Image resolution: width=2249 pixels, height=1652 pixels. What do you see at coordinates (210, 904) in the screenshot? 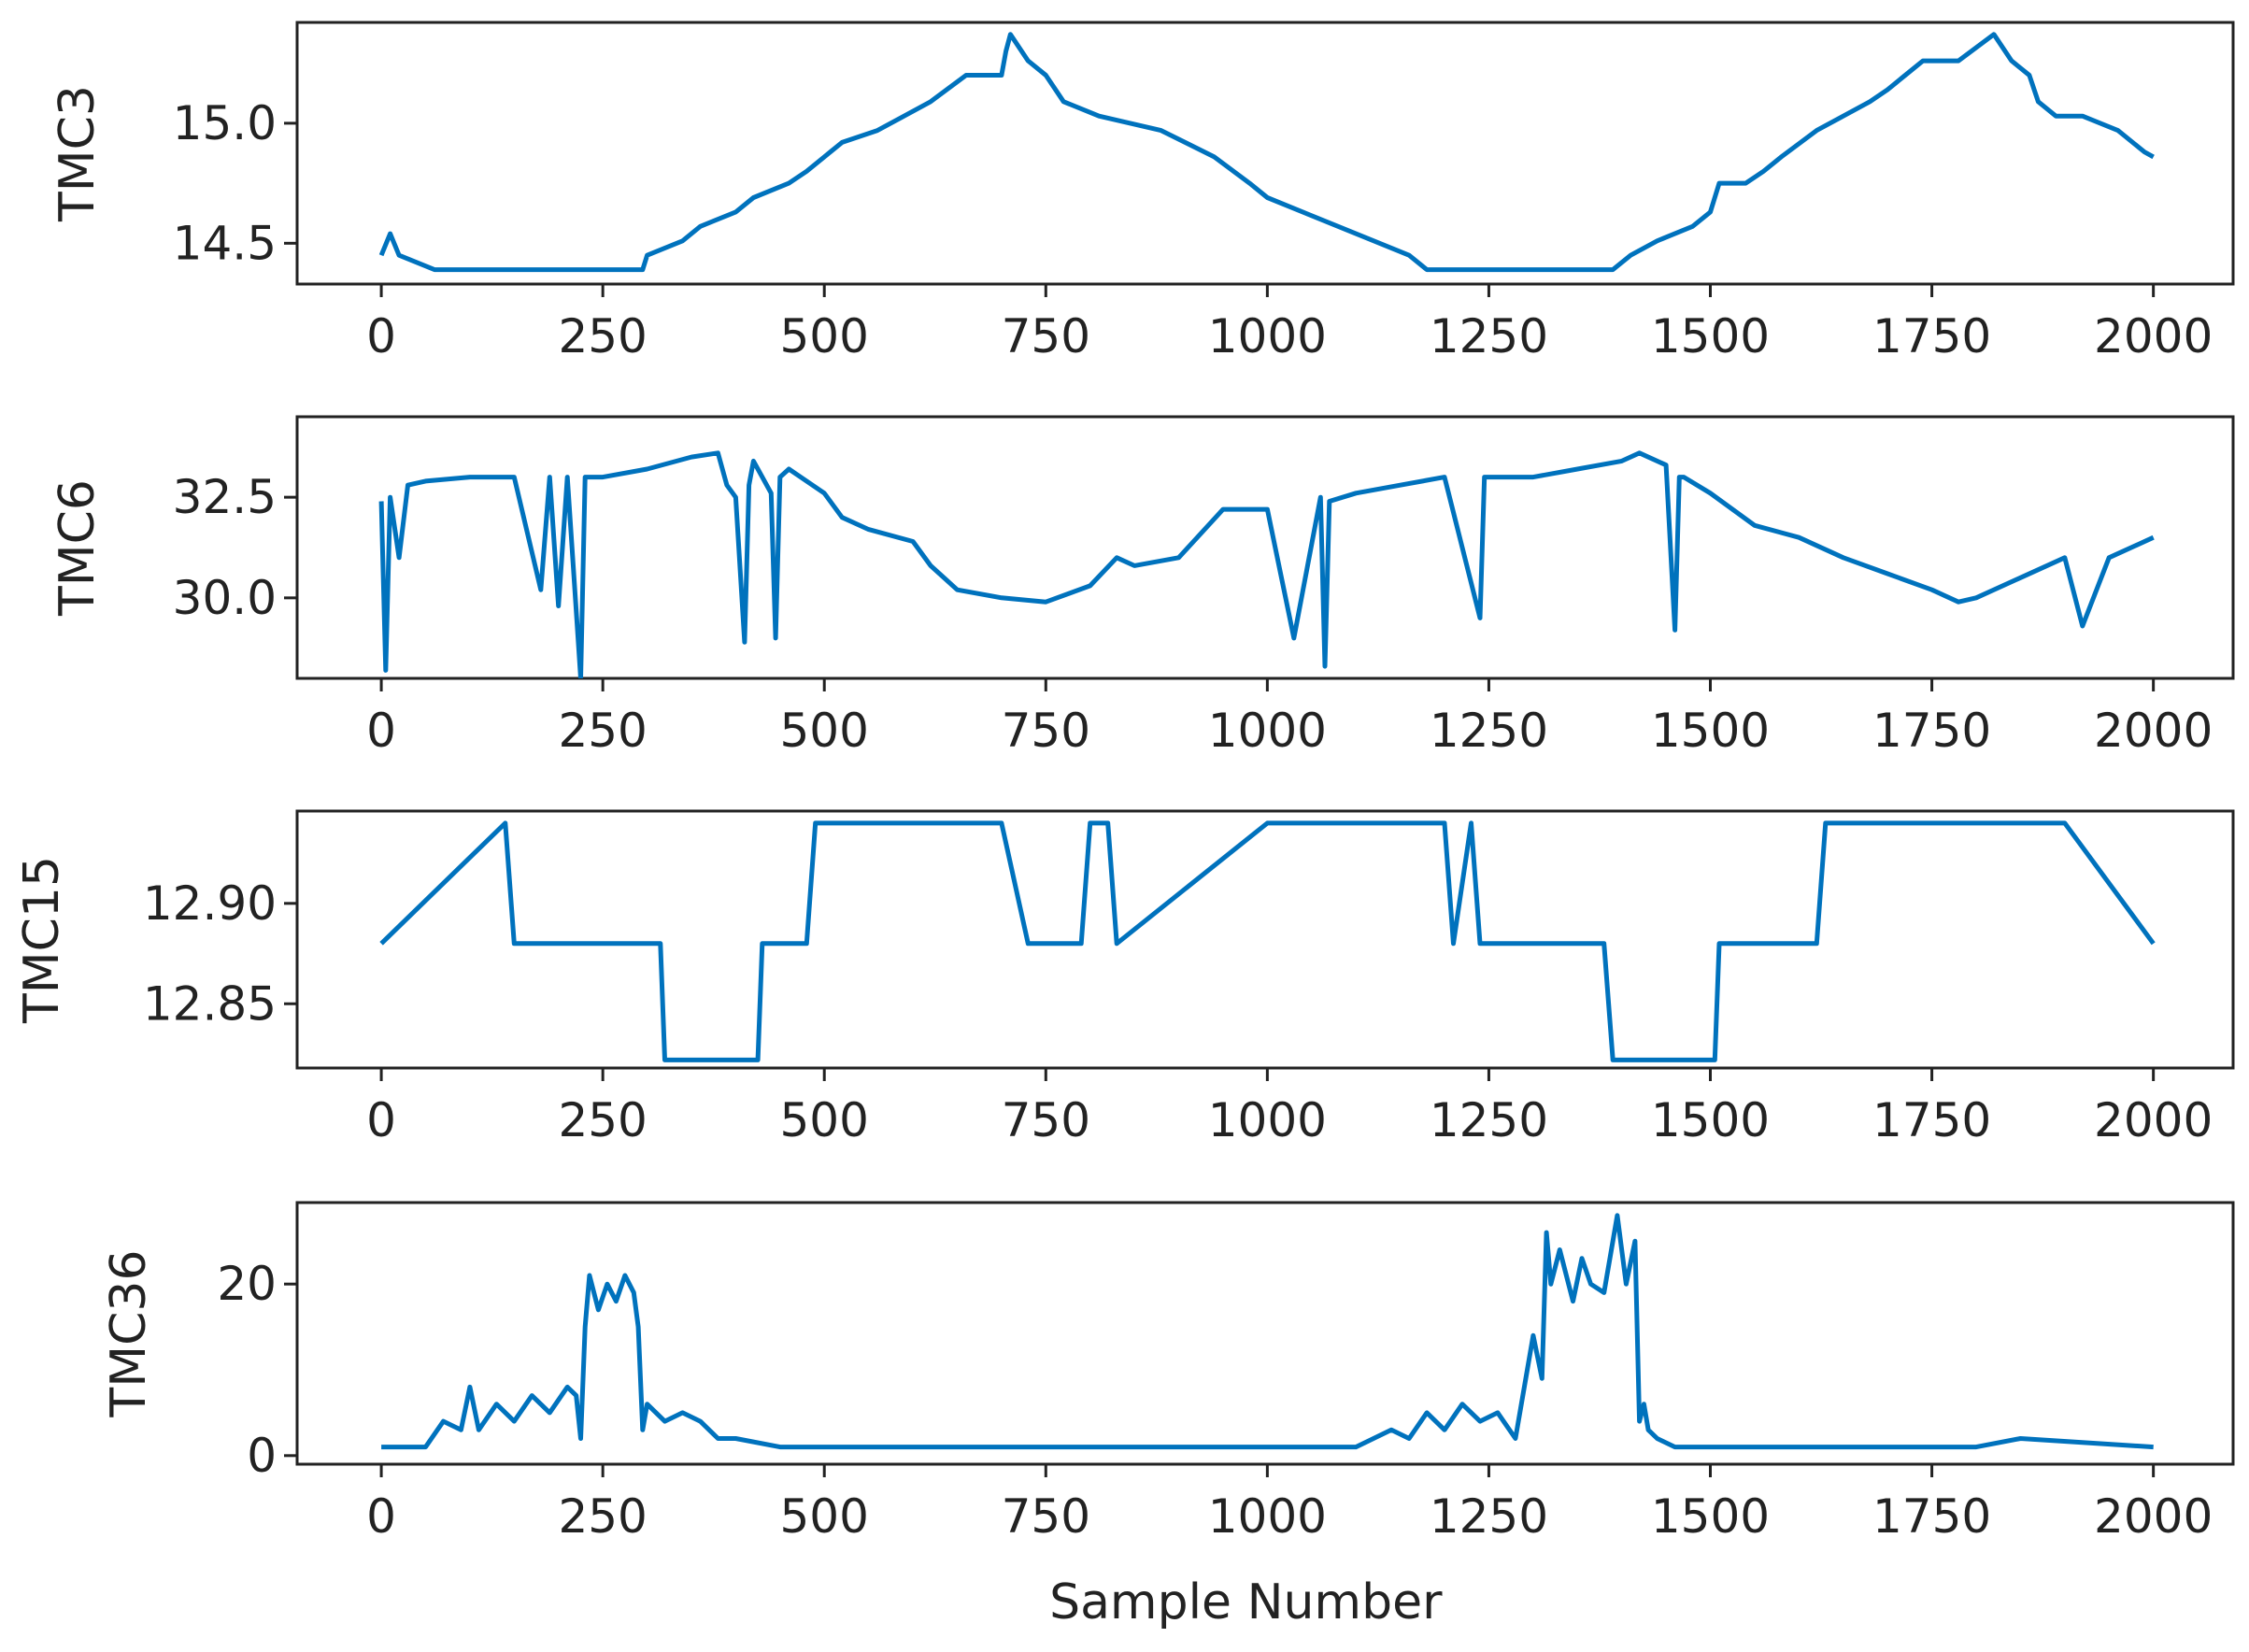
I see `y-tick-label: 12.90` at bounding box center [210, 904].